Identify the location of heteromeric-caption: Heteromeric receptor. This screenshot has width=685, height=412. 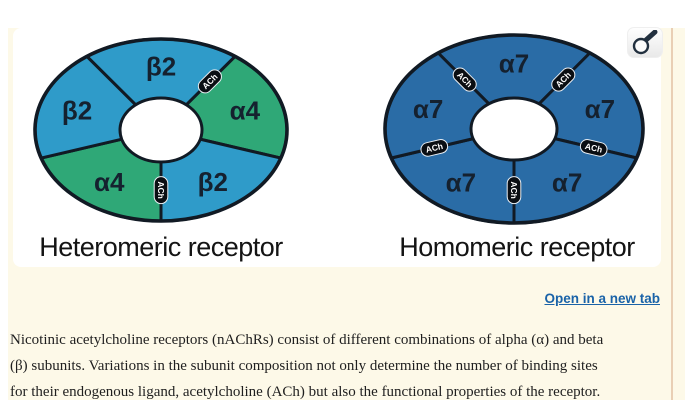
(161, 247).